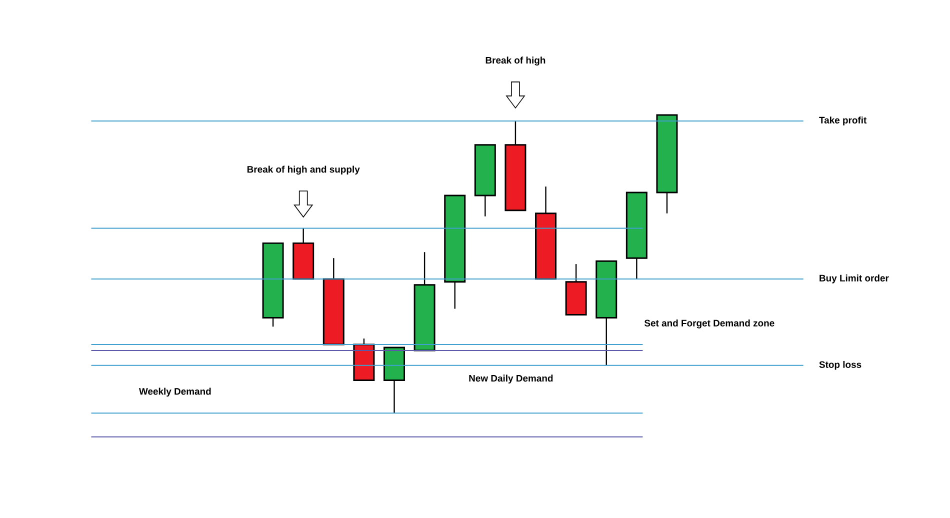 The width and height of the screenshot is (950, 518). I want to click on annotation: New Daily Demand, so click(511, 379).